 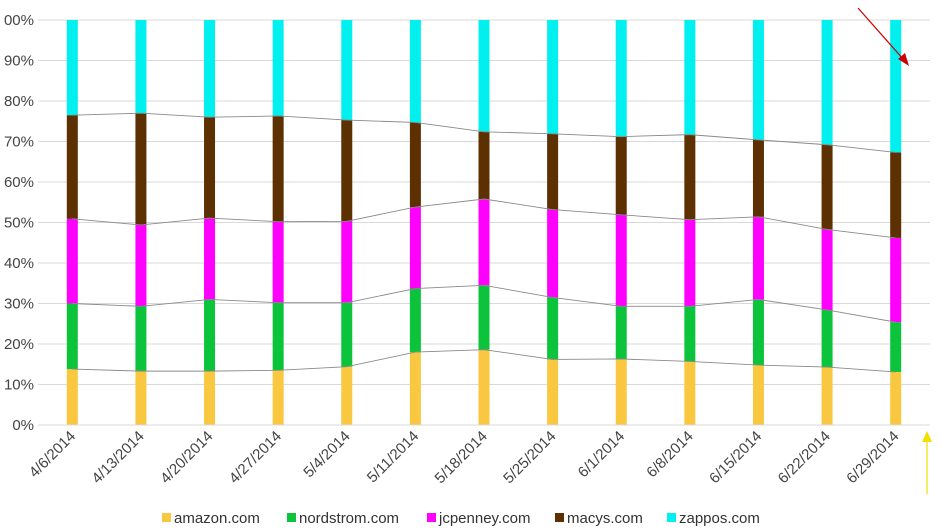 I want to click on legend-label: amazon.com, so click(x=217, y=518).